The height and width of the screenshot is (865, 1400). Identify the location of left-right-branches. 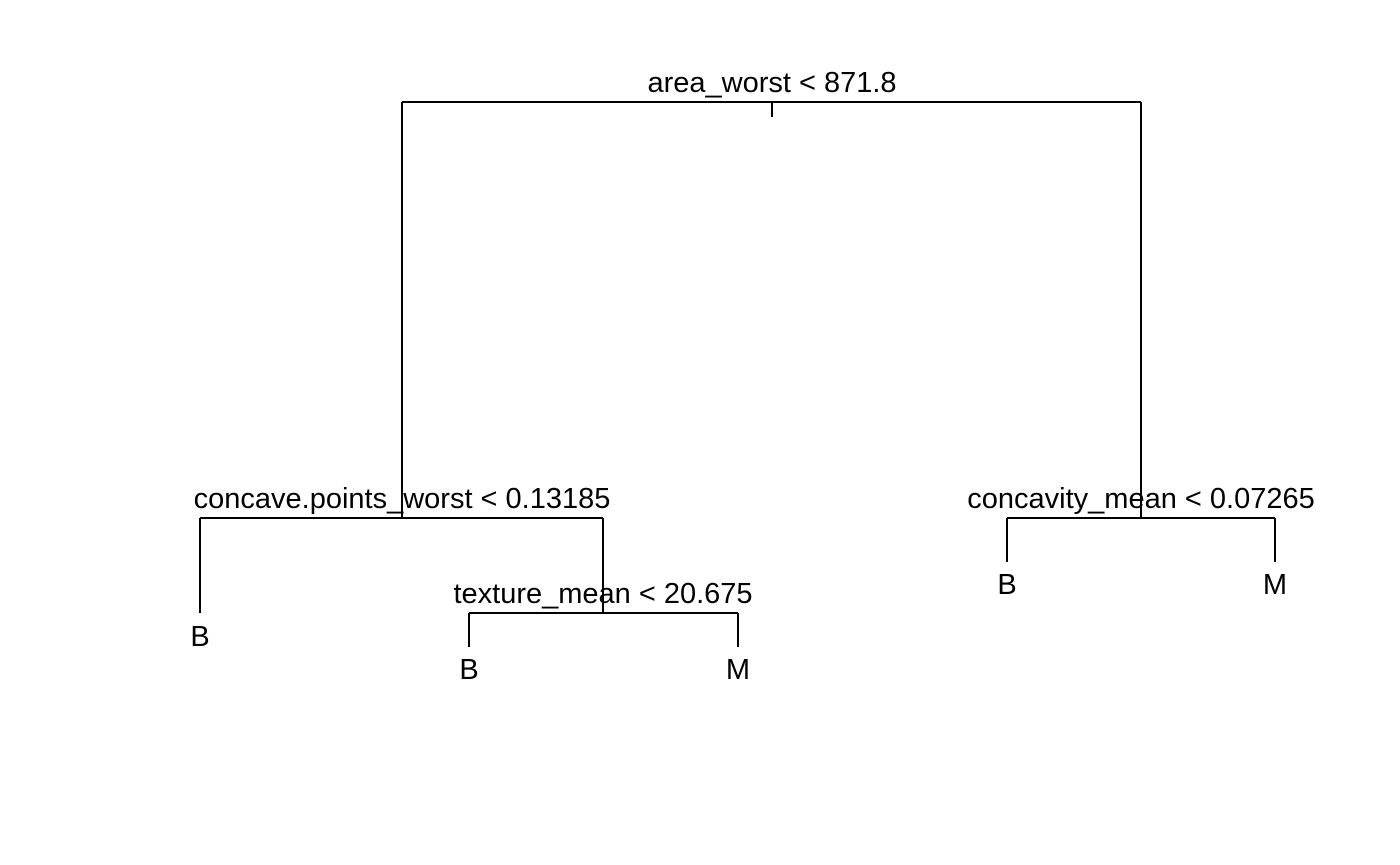
(603, 629).